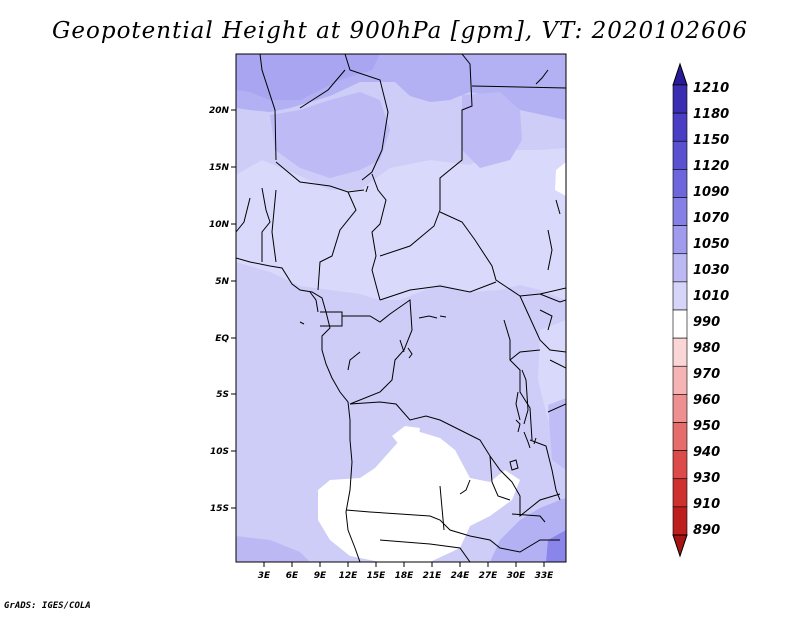 This screenshot has width=800, height=618. Describe the element at coordinates (706, 530) in the screenshot. I see `colorbar-label: 890` at that location.